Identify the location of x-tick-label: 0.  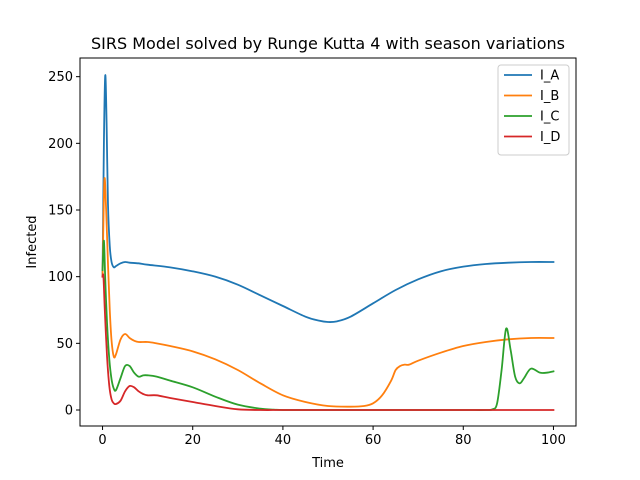
(102, 440).